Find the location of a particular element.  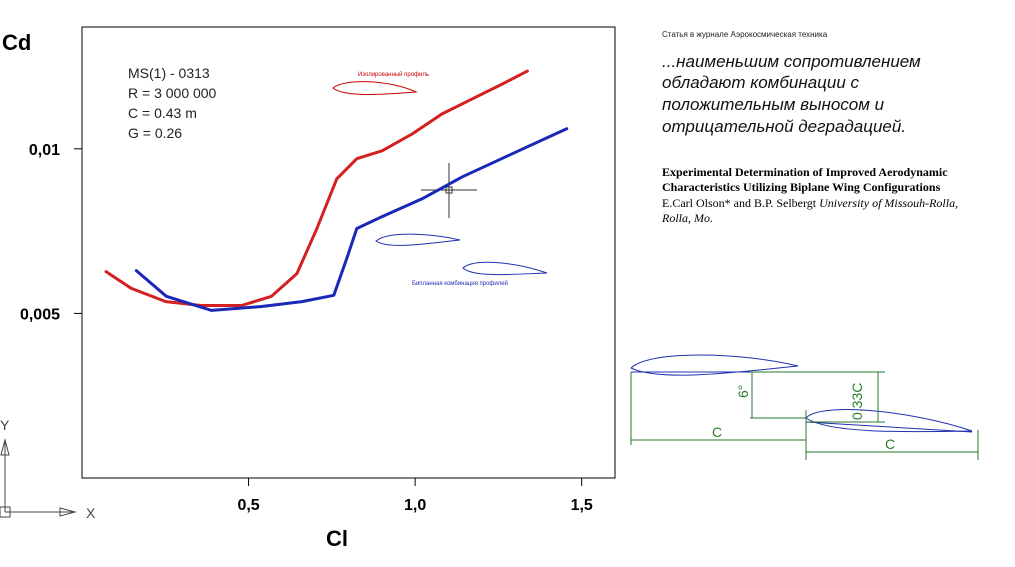

annotation: R = 3 000 000 is located at coordinates (172, 93).